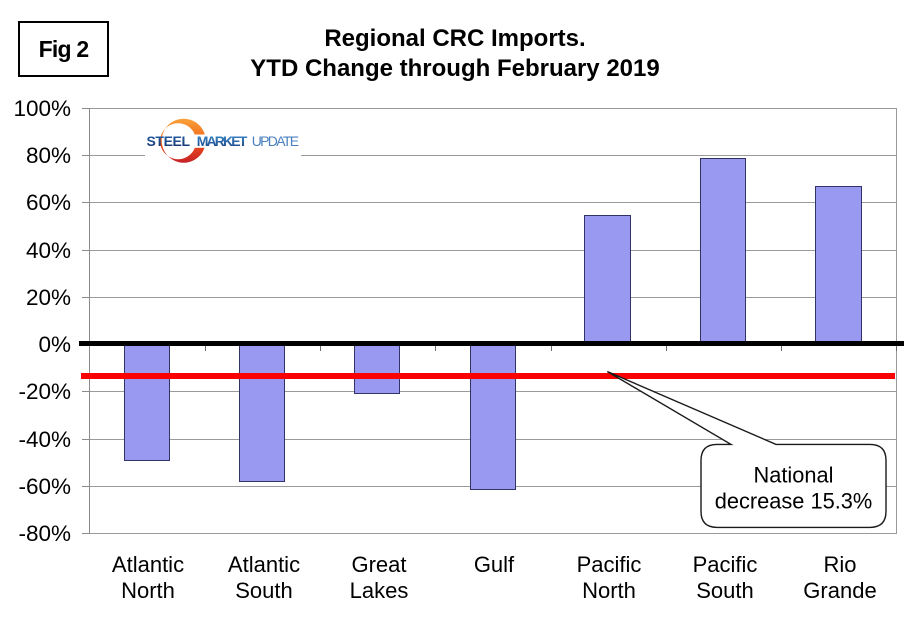  What do you see at coordinates (169, 141) in the screenshot?
I see `svg-text: STEEL` at bounding box center [169, 141].